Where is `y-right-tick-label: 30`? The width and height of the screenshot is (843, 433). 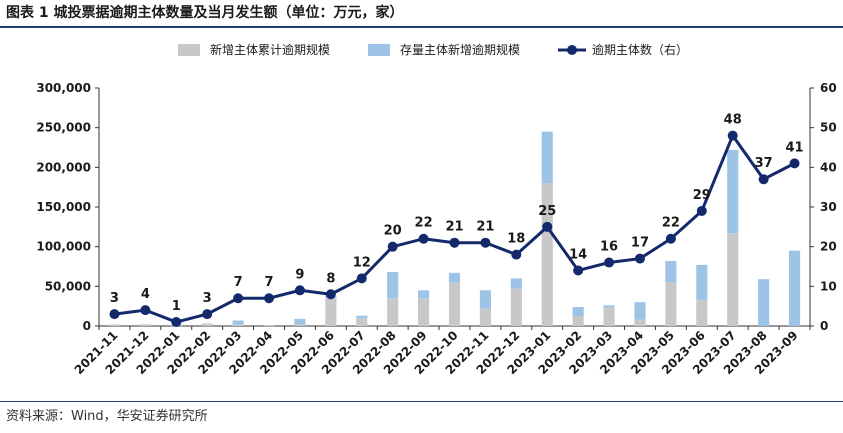 y-right-tick-label: 30 is located at coordinates (828, 207).